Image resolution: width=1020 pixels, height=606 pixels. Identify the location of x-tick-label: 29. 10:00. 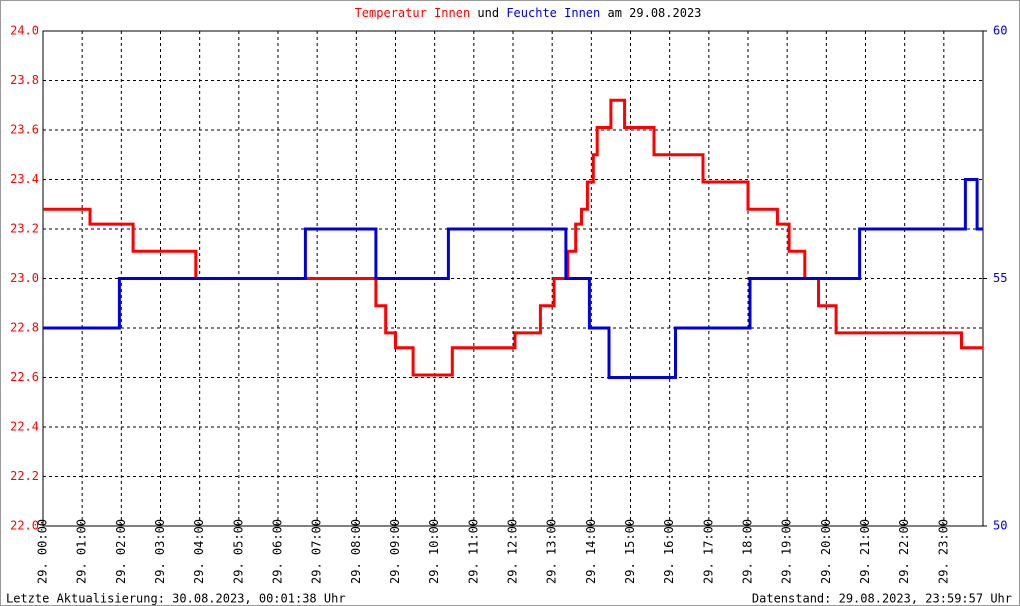
(434, 551).